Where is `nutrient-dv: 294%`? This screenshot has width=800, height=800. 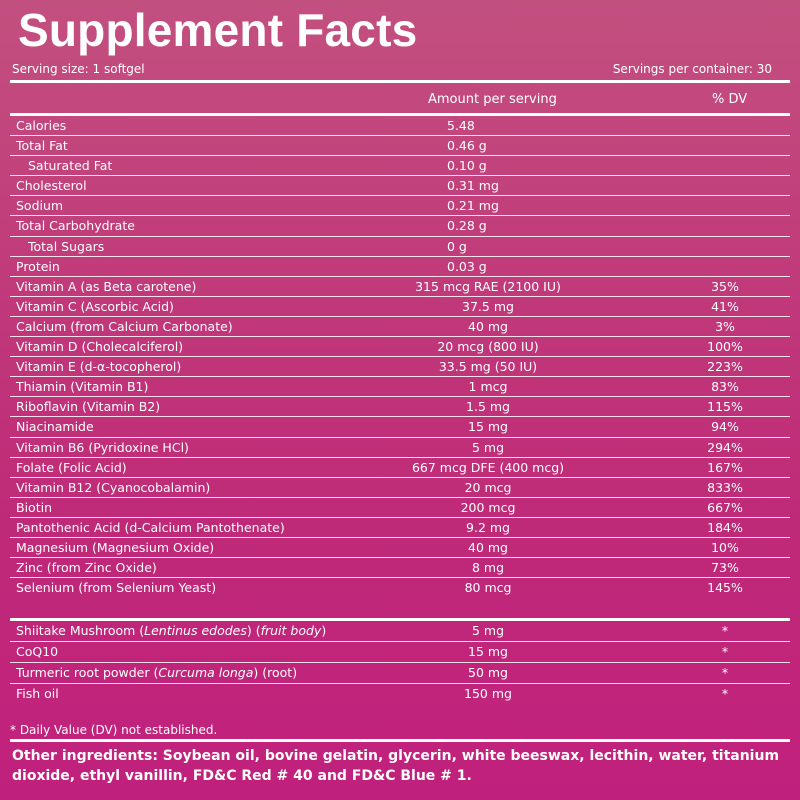 nutrient-dv: 294% is located at coordinates (725, 447).